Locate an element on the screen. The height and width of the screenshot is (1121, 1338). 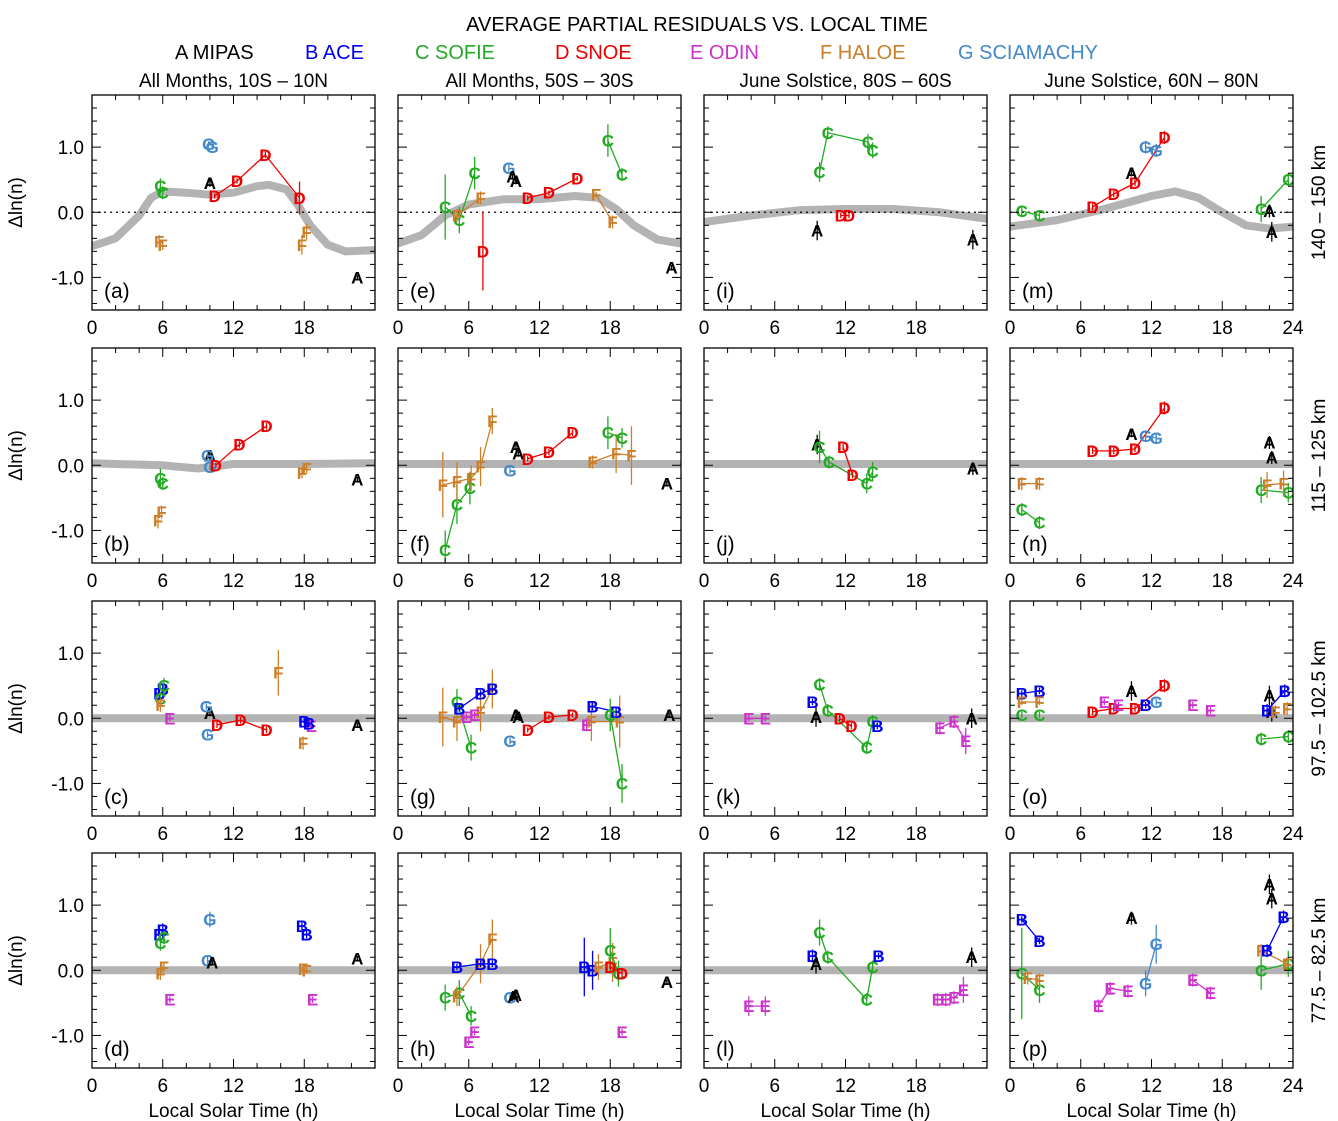
series-G: GG is located at coordinates (1151, 149).